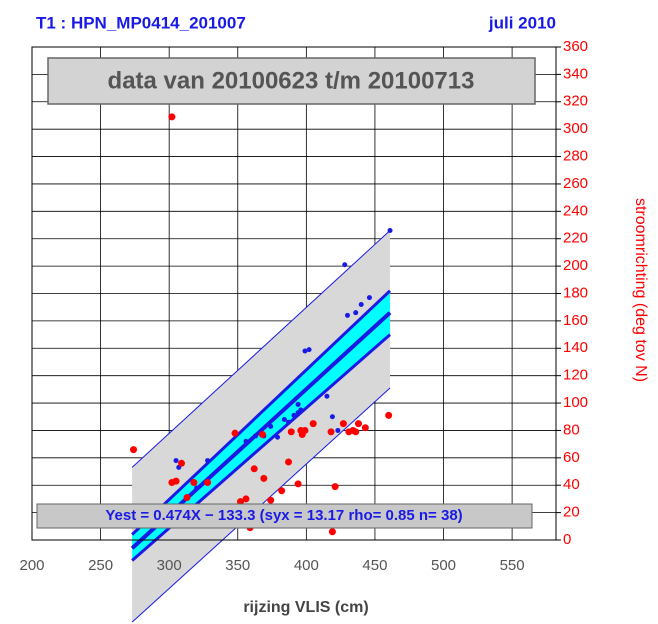 This screenshot has height=624, width=658. What do you see at coordinates (571, 512) in the screenshot?
I see `y2-tick-label: 20` at bounding box center [571, 512].